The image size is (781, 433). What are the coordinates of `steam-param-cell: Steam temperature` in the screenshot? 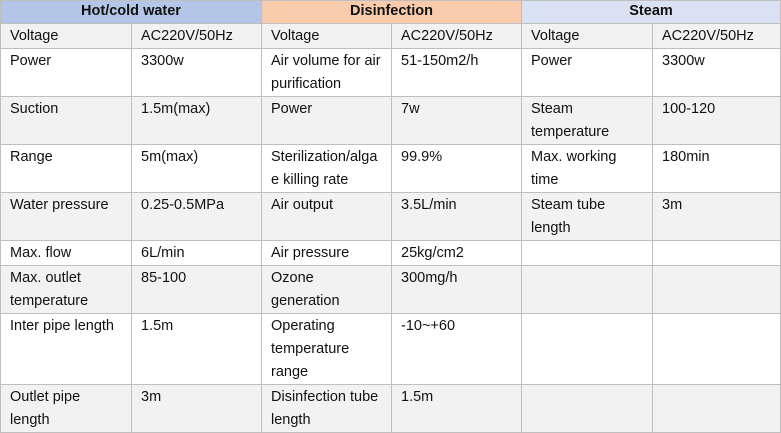 It's located at (587, 120).